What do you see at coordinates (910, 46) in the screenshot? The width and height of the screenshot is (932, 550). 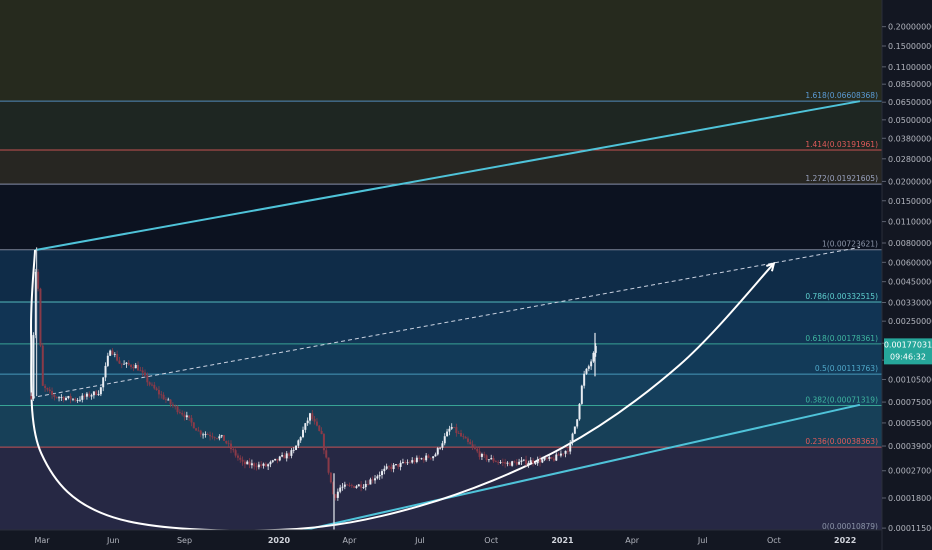 I see `price-tick-label: 0.15000000` at bounding box center [910, 46].